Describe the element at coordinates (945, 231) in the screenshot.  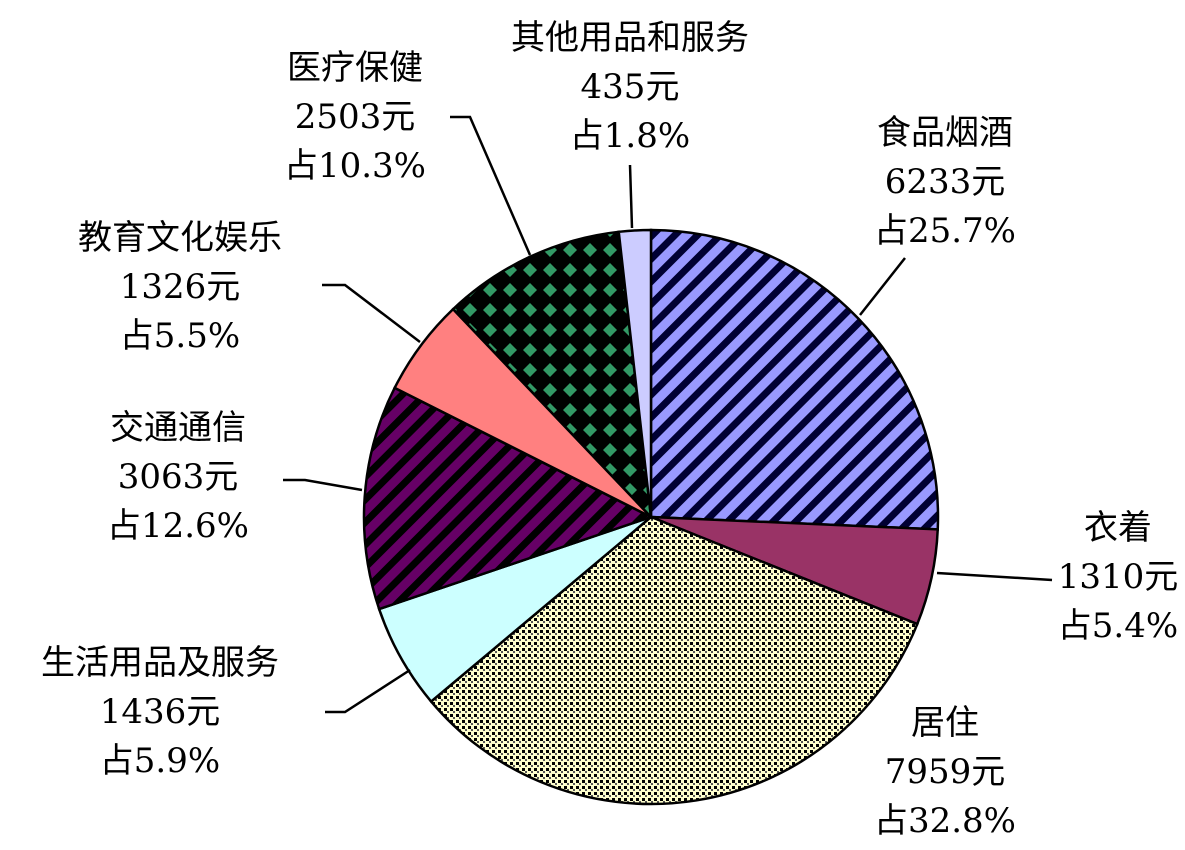
I see `share-label: 占25.7%` at that location.